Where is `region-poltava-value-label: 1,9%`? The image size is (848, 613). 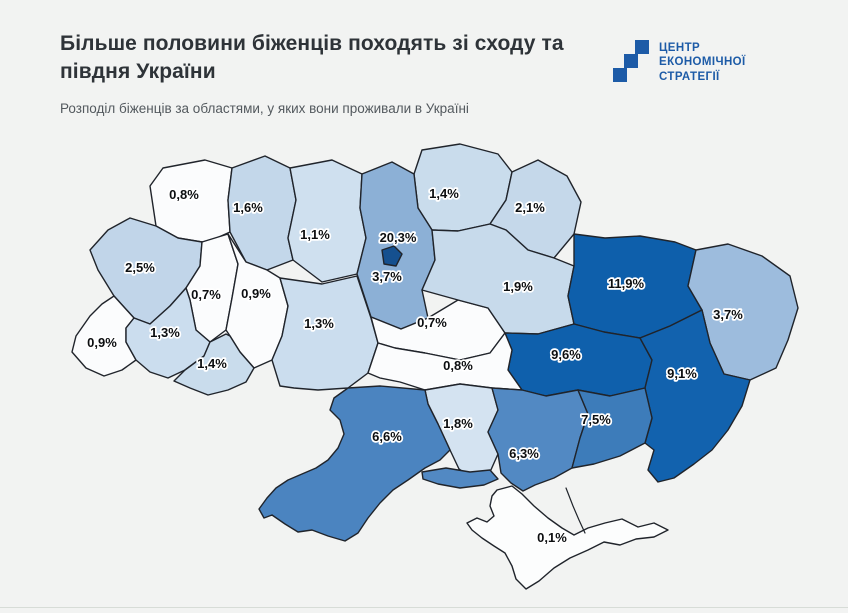 region-poltava-value-label: 1,9% is located at coordinates (518, 286).